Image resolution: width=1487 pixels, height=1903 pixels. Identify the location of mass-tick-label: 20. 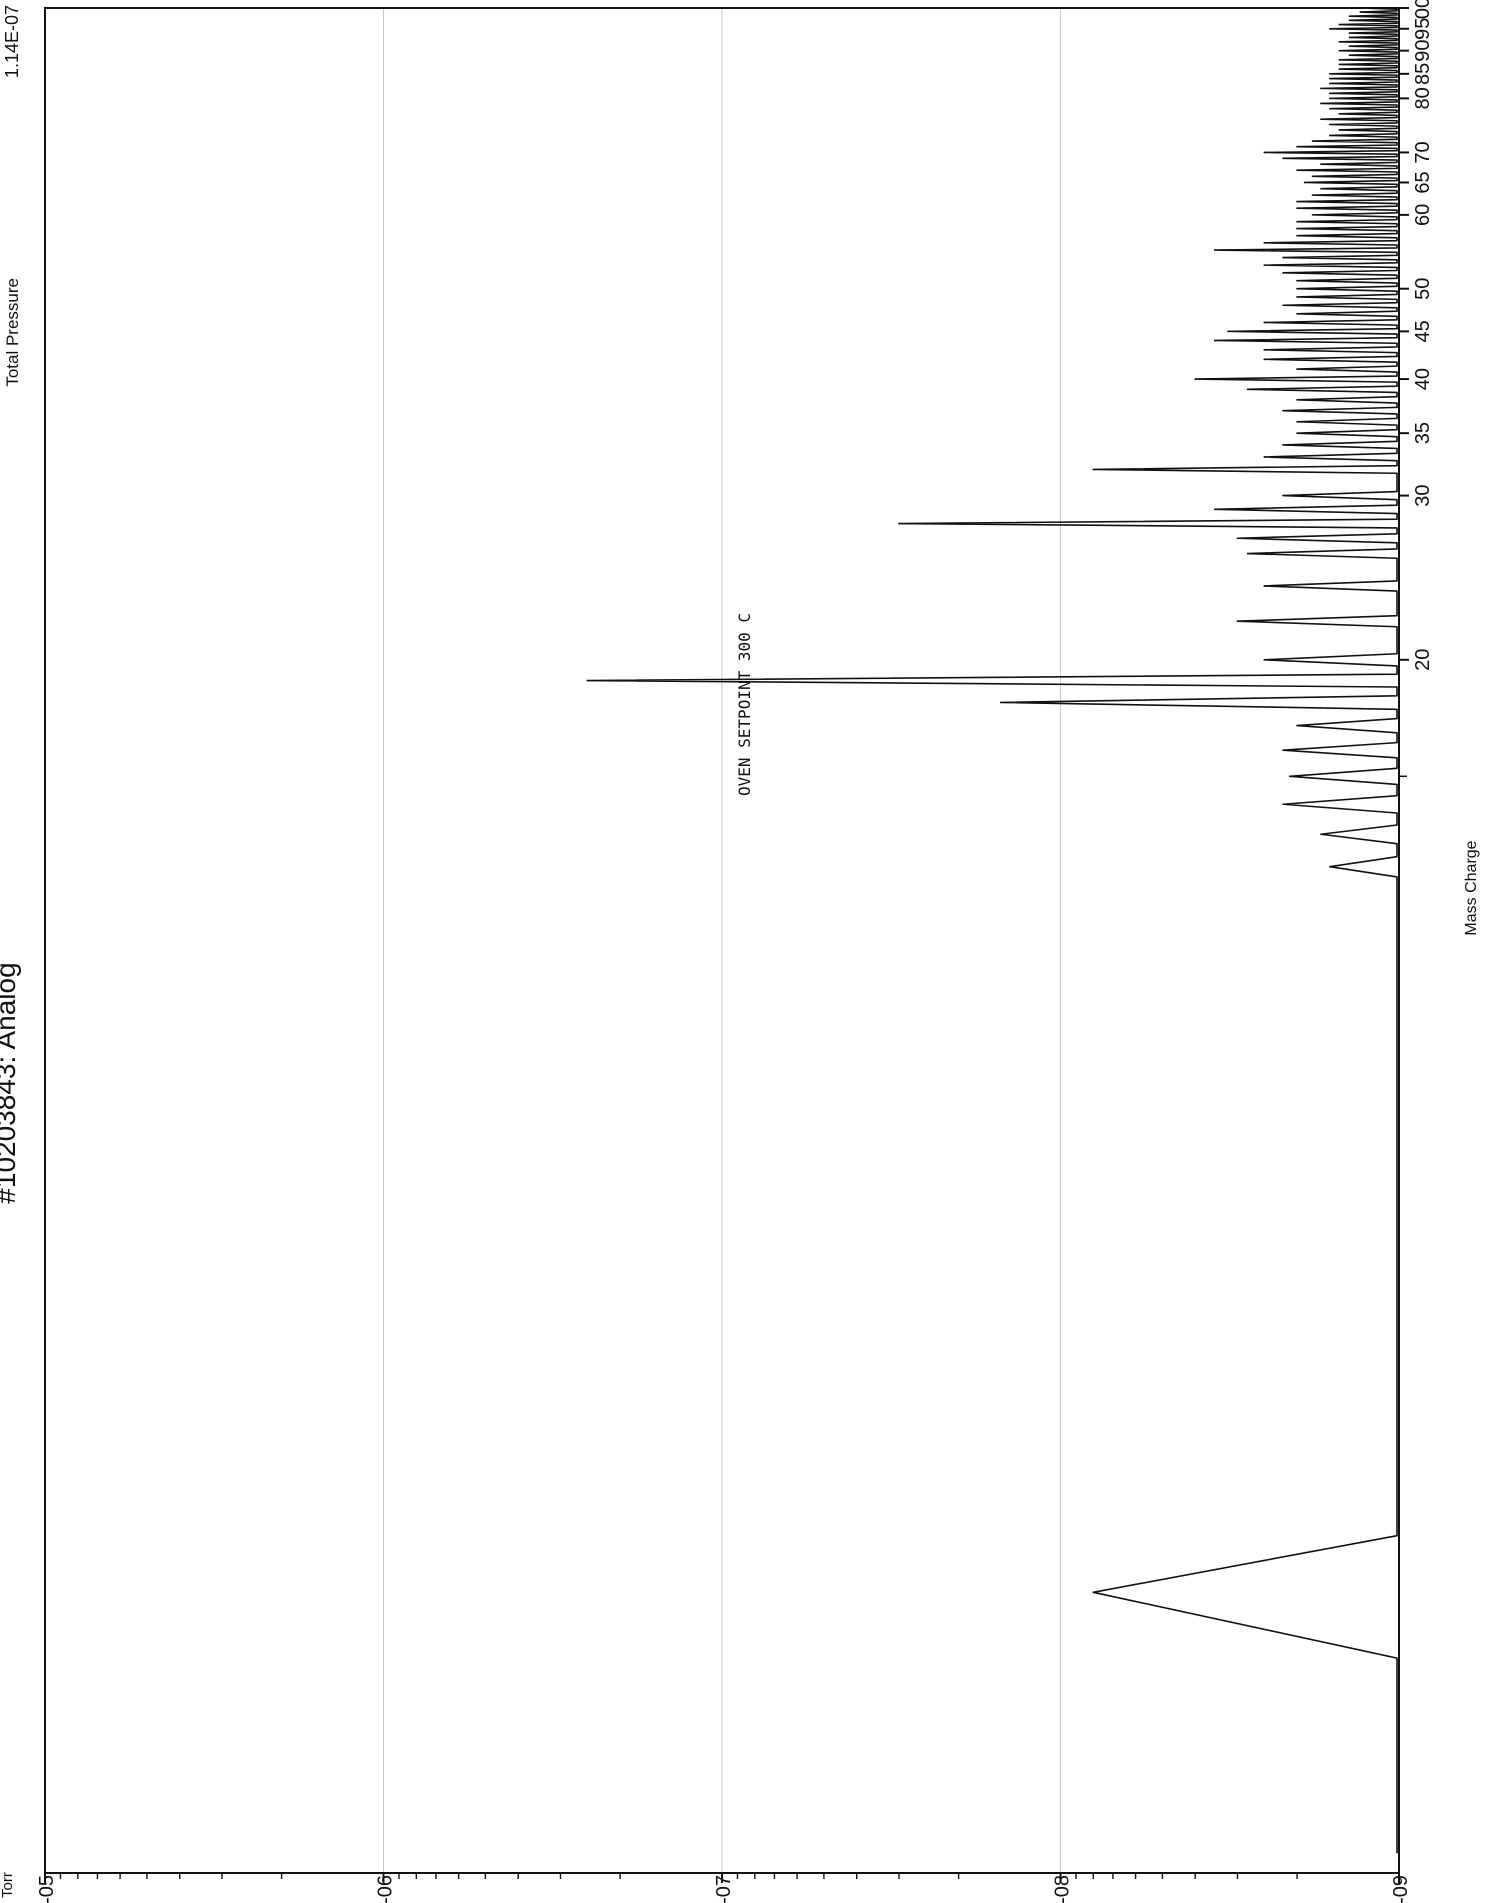
(1423, 660).